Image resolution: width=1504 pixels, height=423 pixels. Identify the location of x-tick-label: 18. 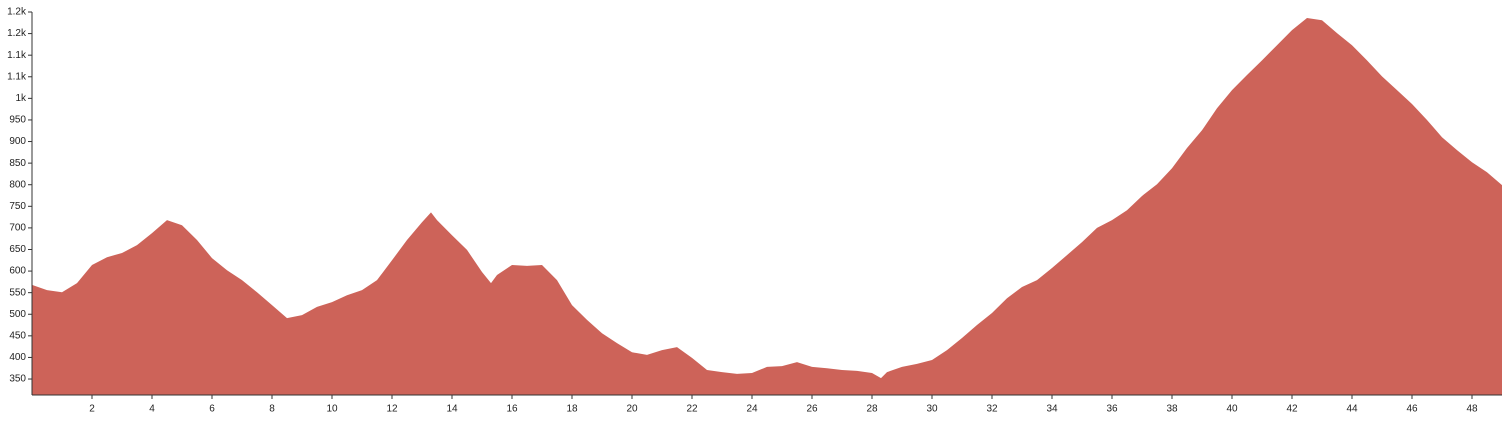
(572, 409).